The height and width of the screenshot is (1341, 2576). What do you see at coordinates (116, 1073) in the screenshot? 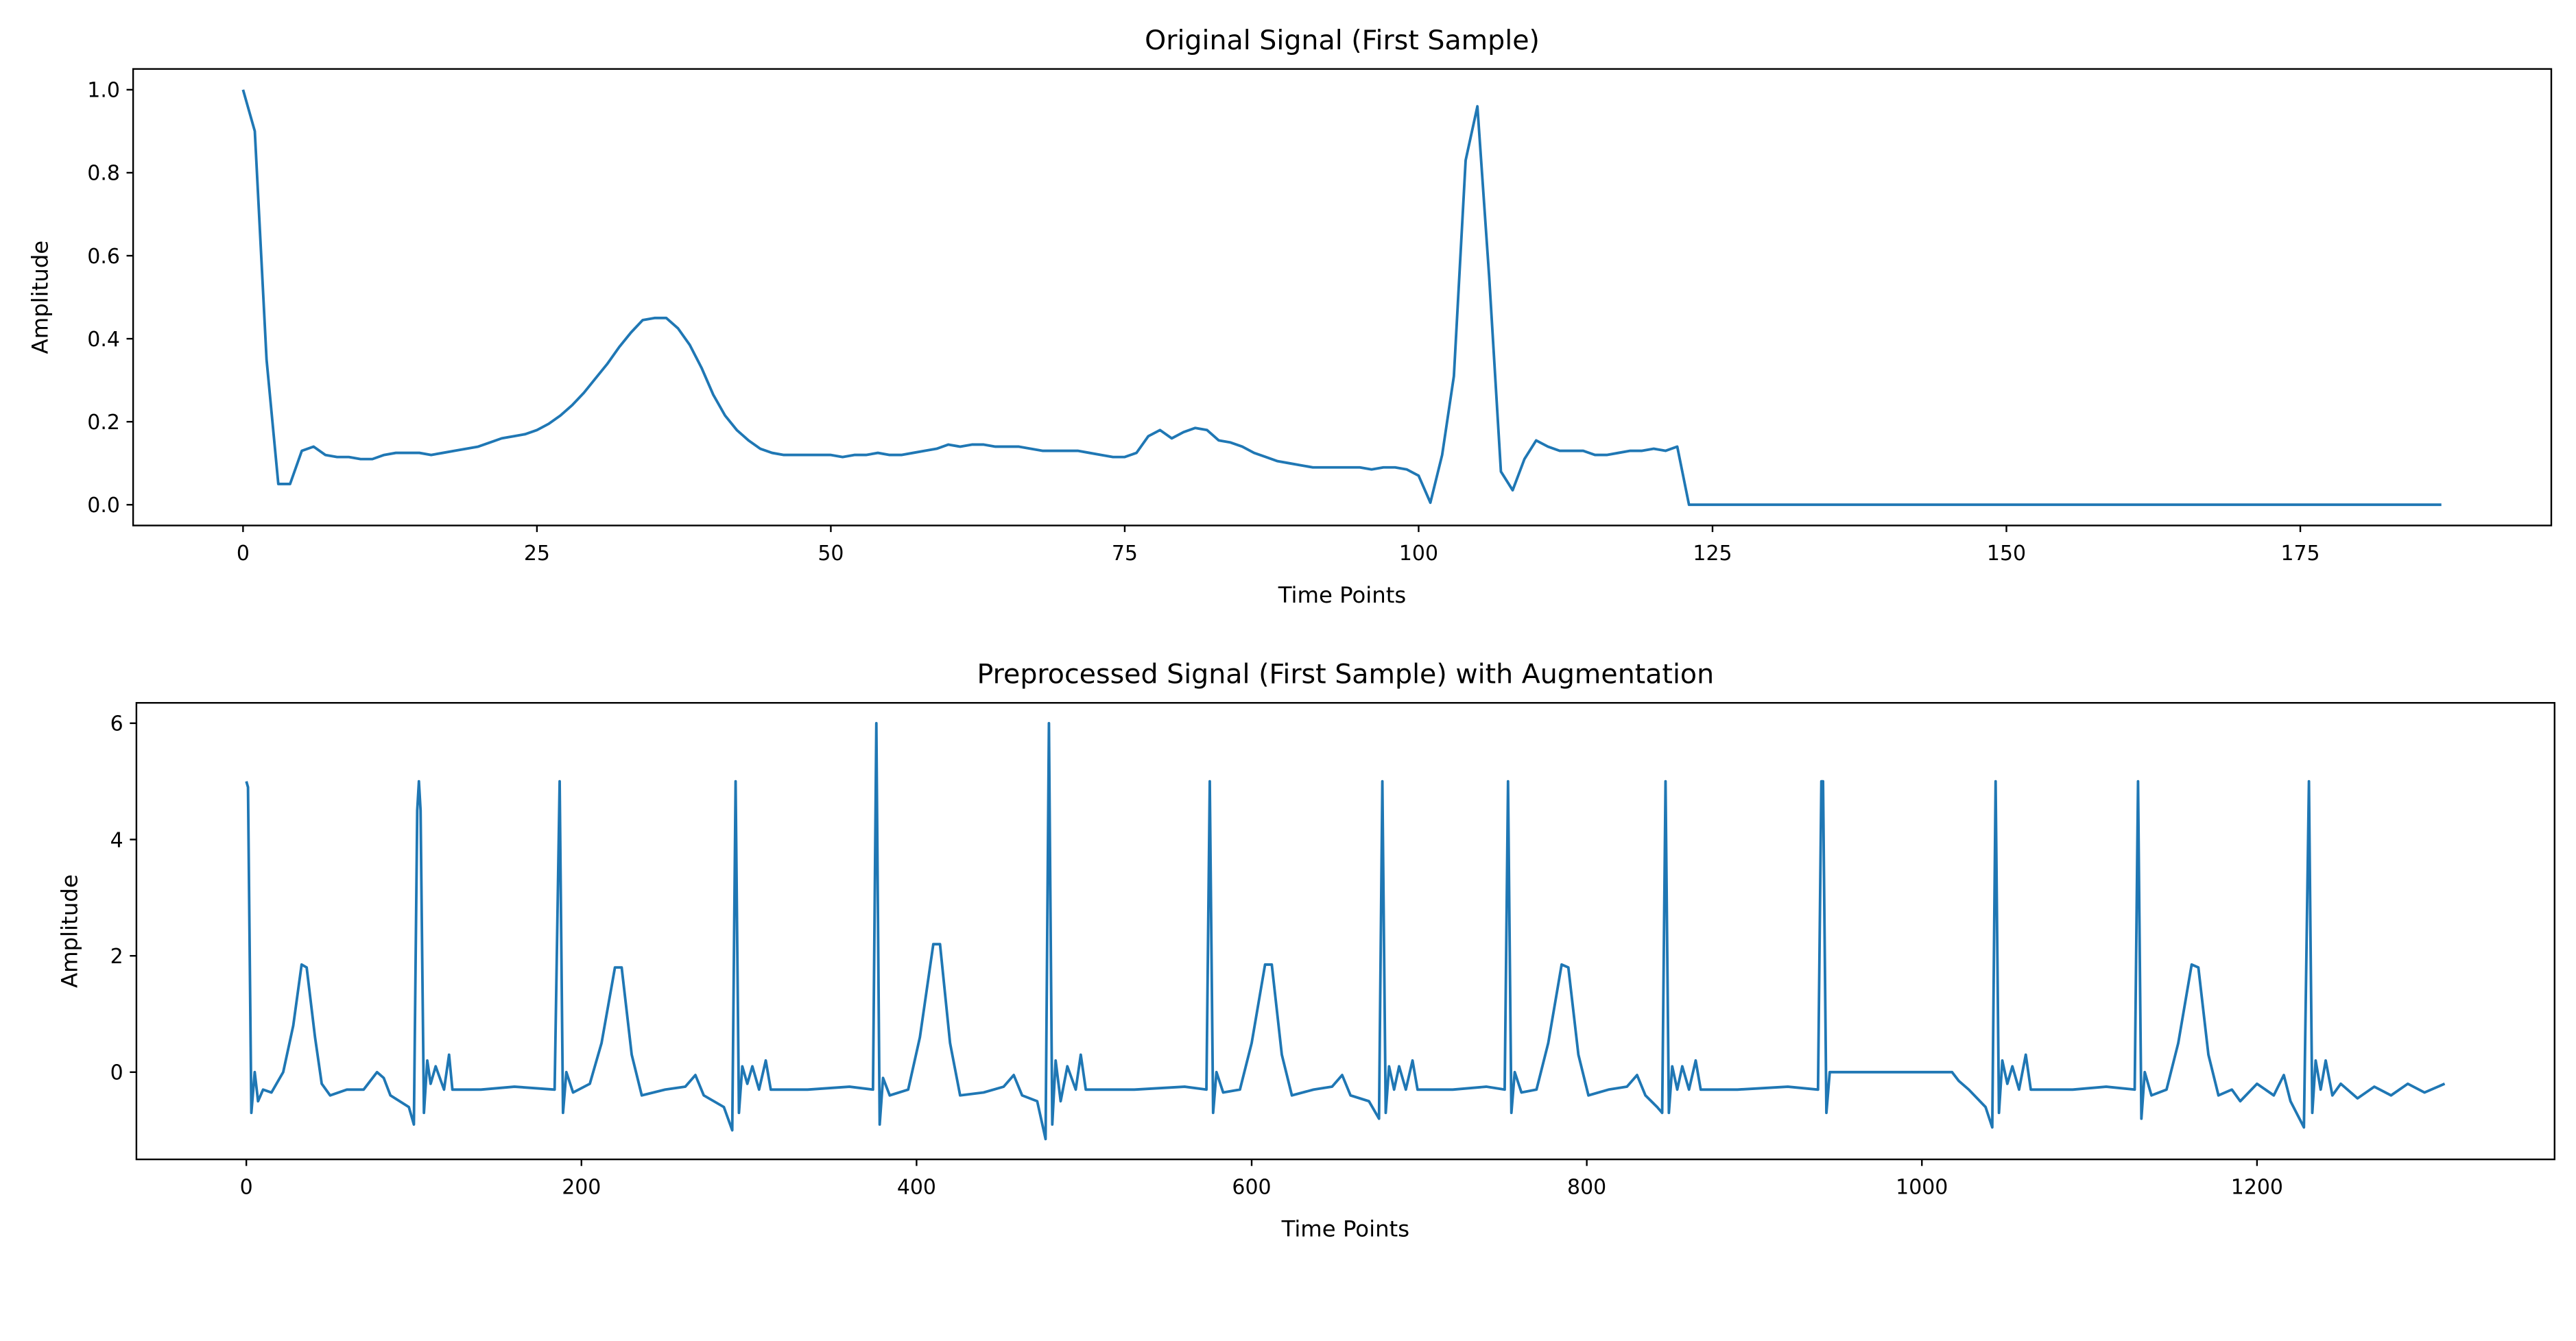
I see `y-tick-label: 0` at bounding box center [116, 1073].